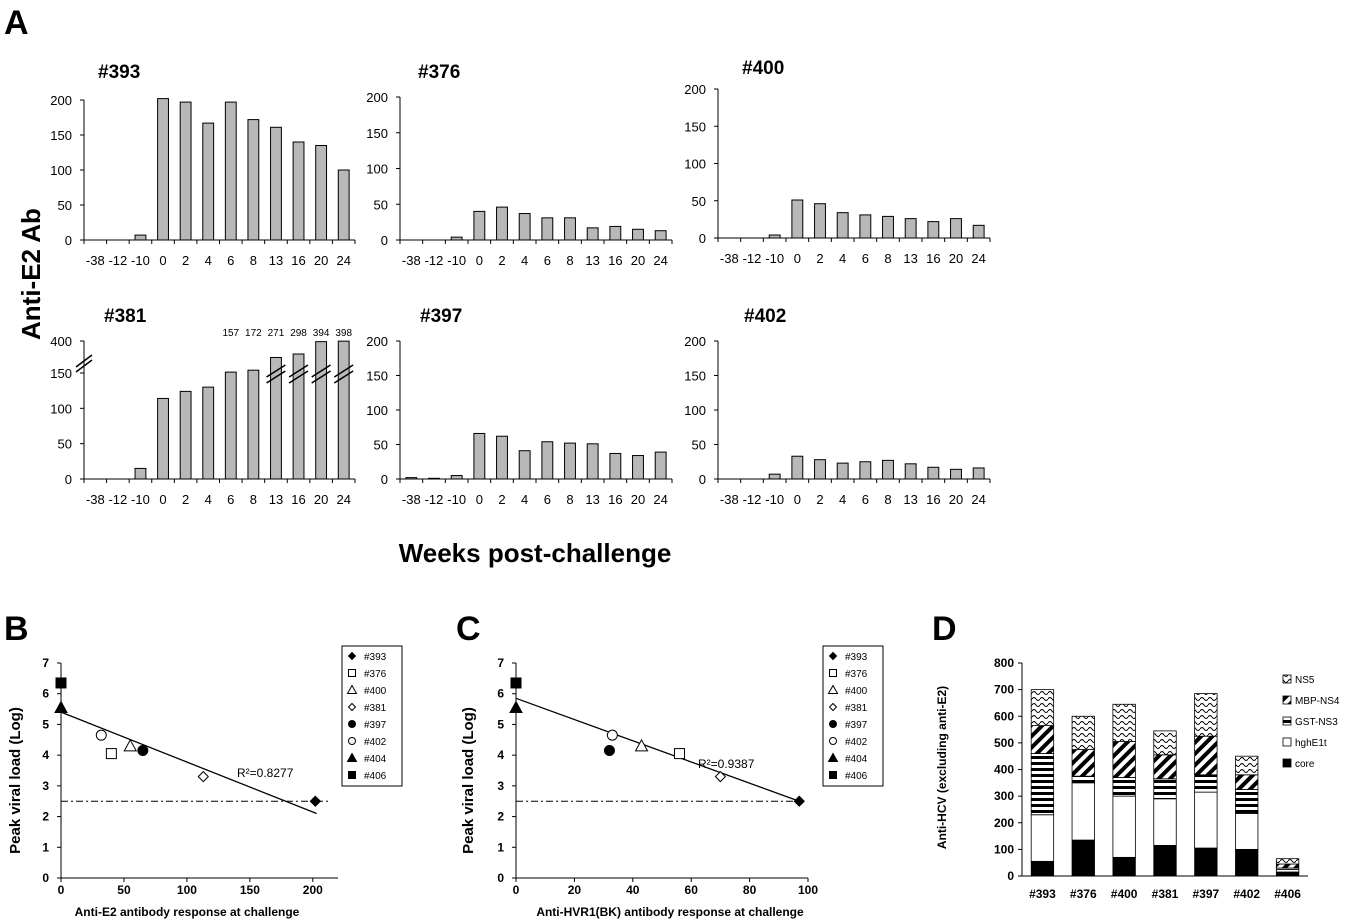  I want to click on y-tick-label: 6, so click(45, 694).